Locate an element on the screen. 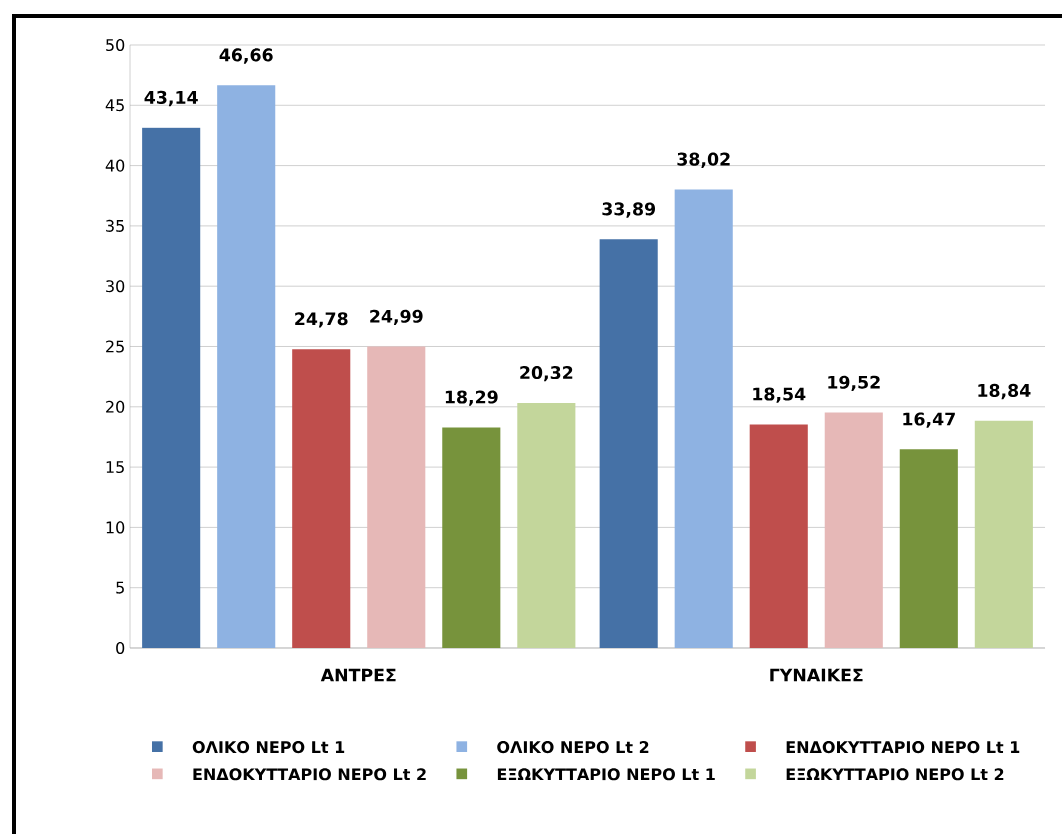 The image size is (1062, 834). y-tick-label: 0 is located at coordinates (120, 648).